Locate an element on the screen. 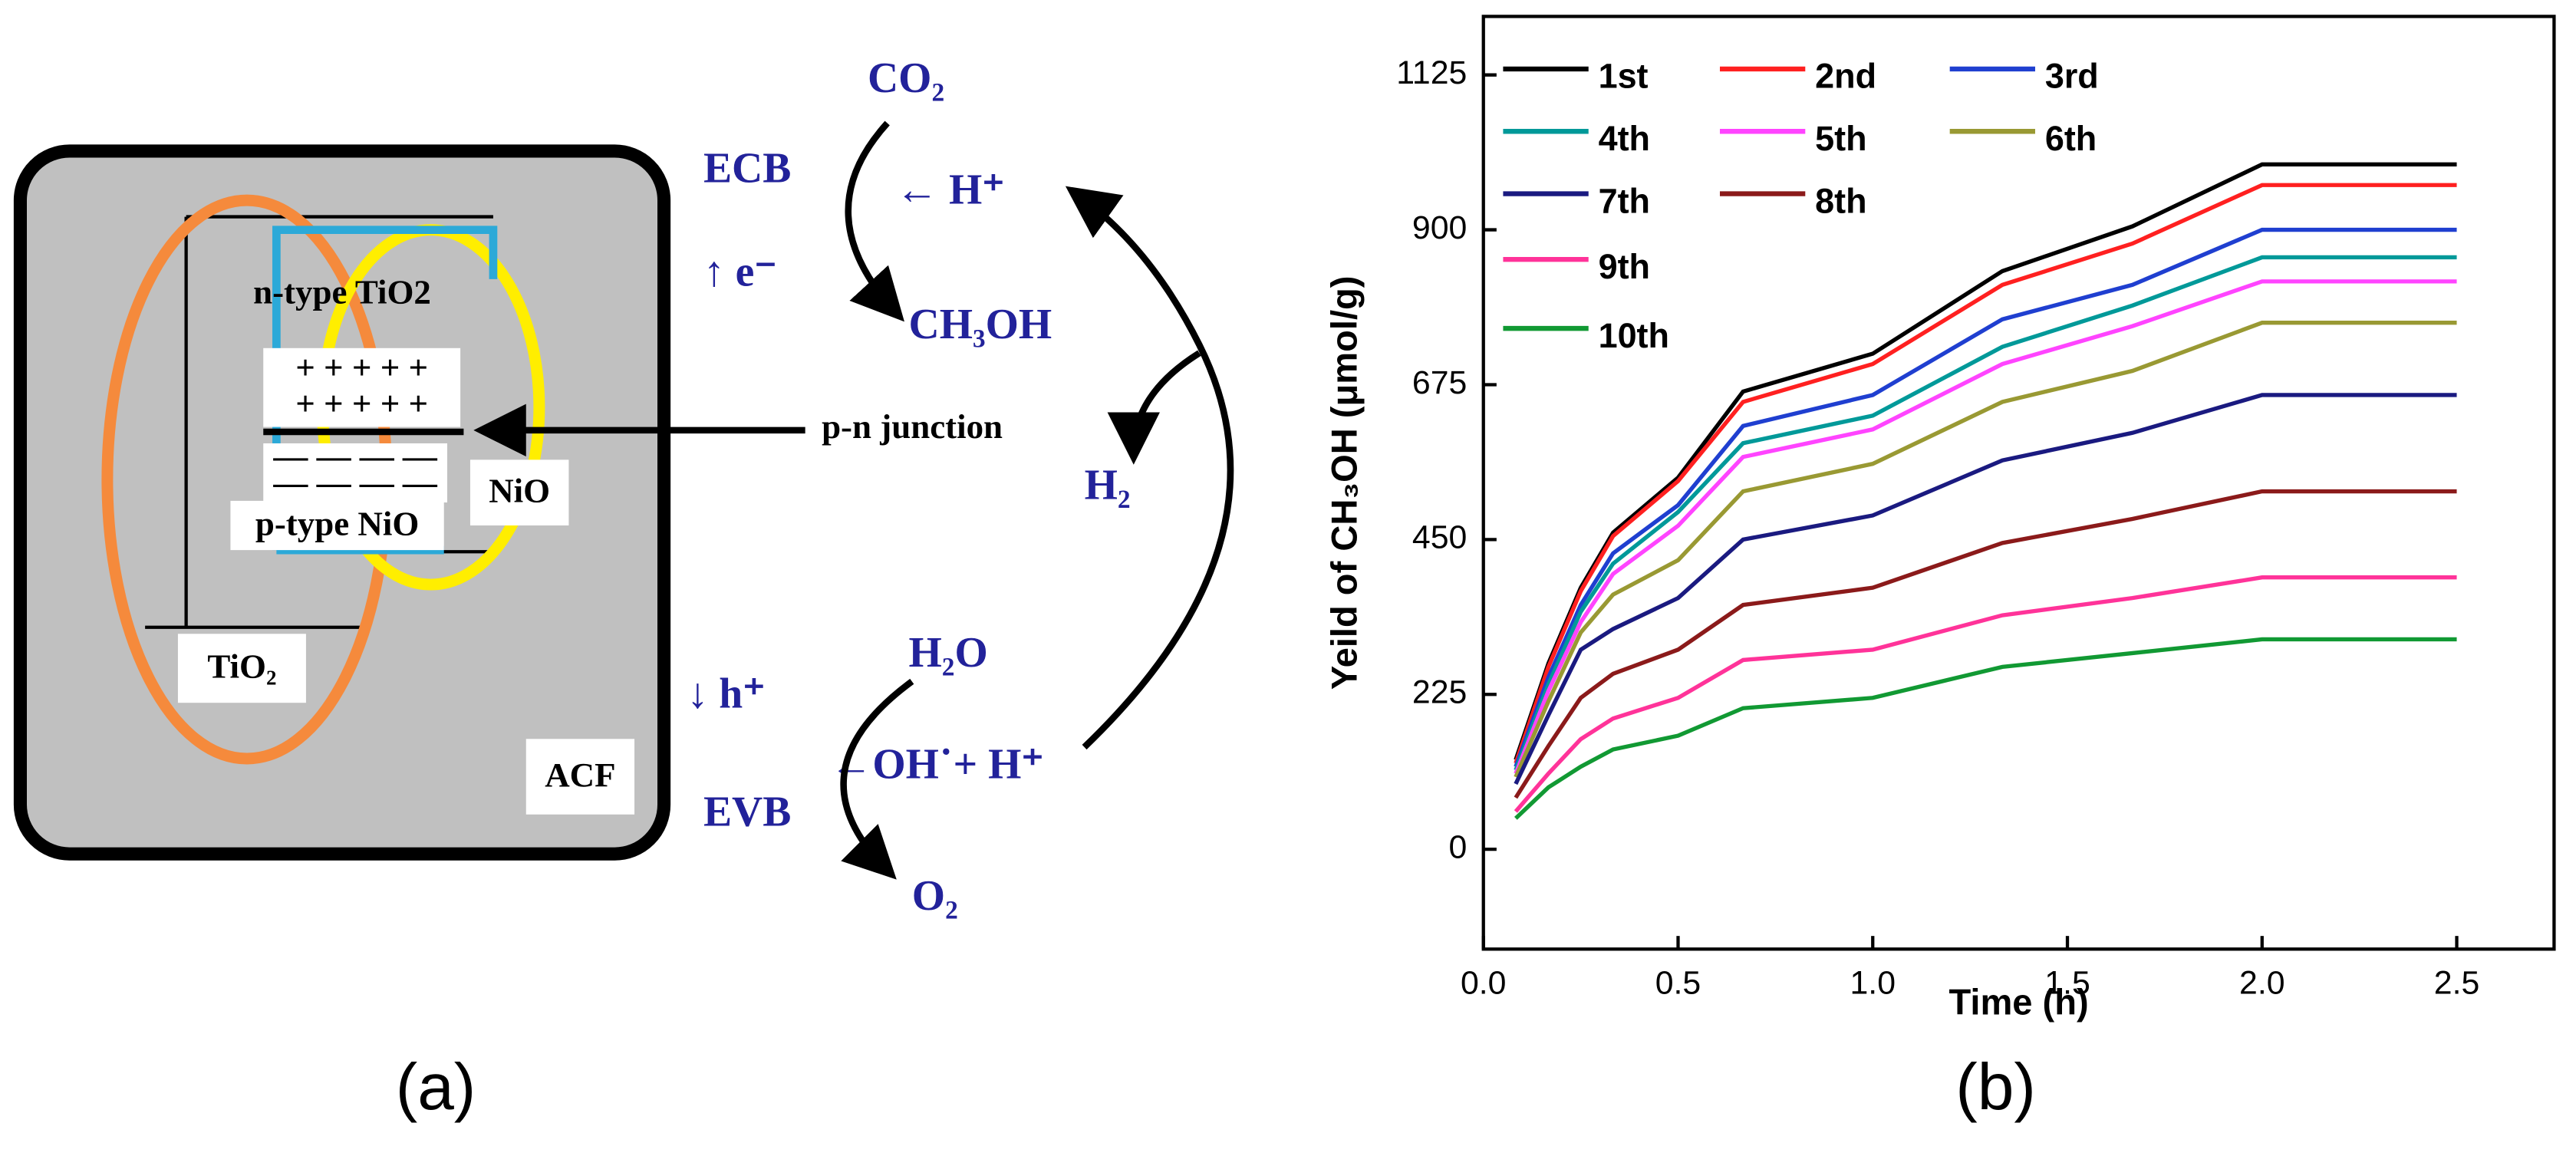 This screenshot has height=1156, width=2576. legend-label: 6th is located at coordinates (2071, 139).